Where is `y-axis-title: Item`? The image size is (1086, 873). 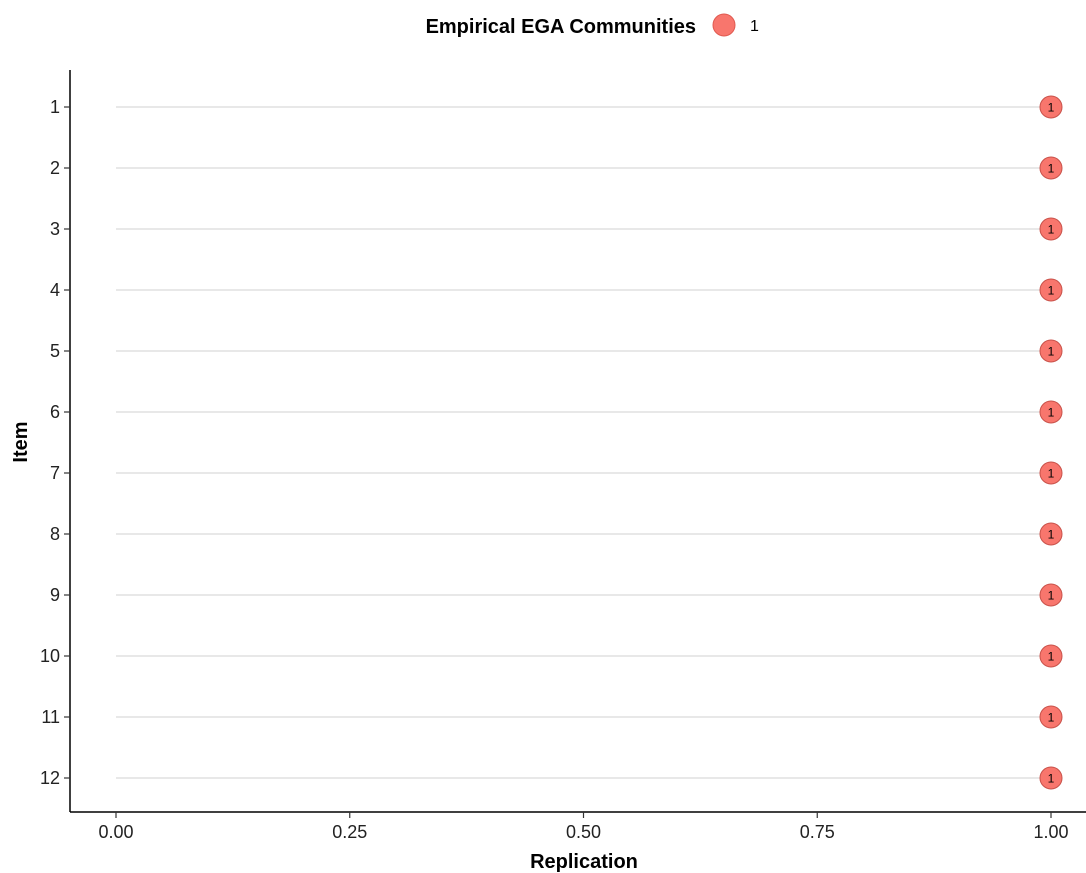
y-axis-title: Item is located at coordinates (21, 441).